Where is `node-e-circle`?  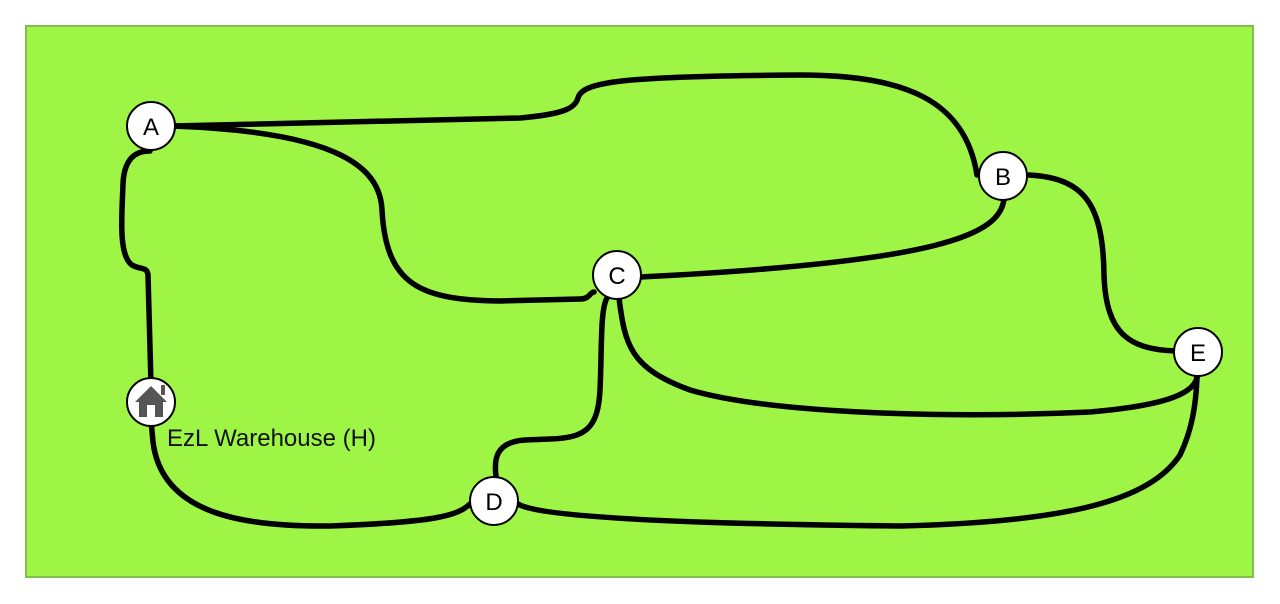
node-e-circle is located at coordinates (1198, 352).